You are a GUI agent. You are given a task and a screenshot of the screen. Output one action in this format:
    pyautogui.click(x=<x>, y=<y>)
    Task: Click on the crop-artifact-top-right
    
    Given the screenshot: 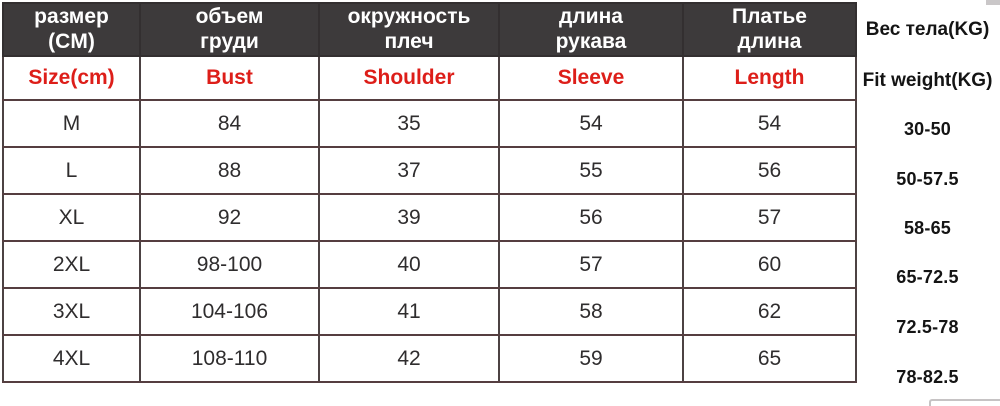 What is the action you would take?
    pyautogui.click(x=993, y=2)
    